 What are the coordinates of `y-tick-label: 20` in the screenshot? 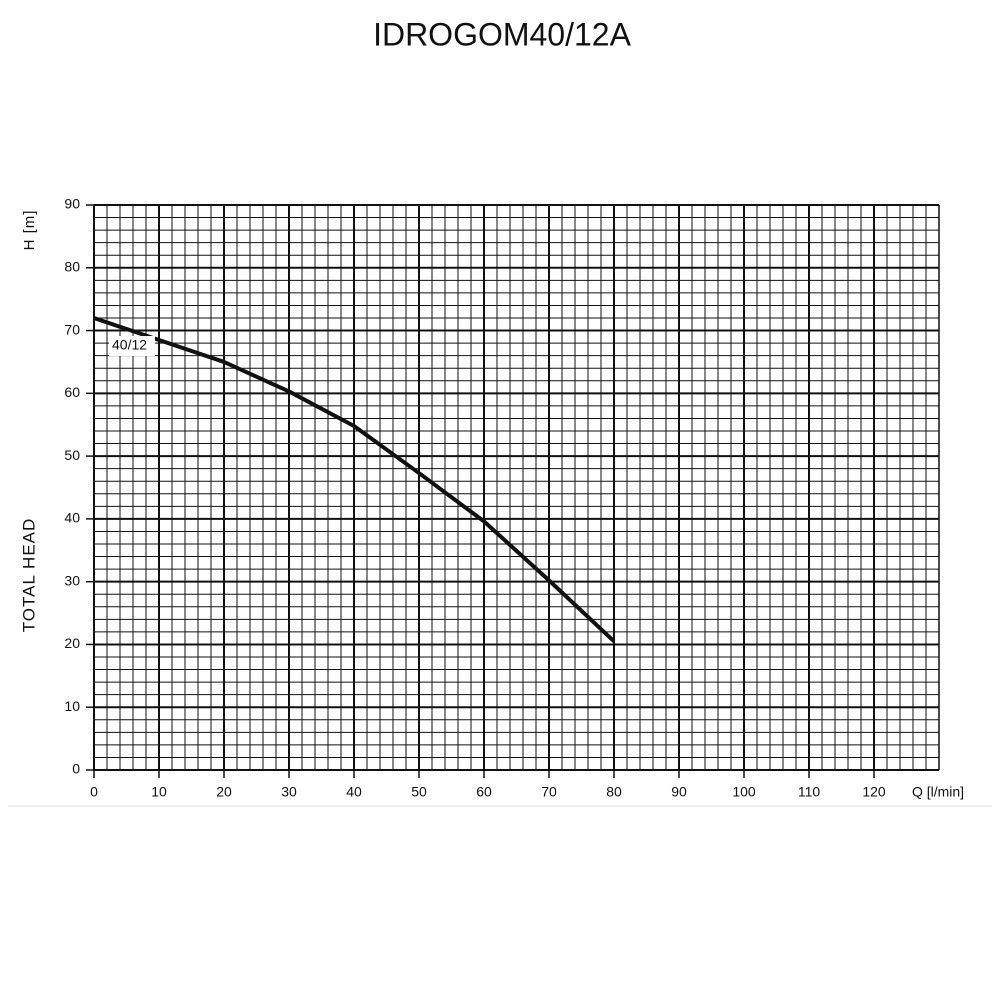 It's located at (72, 643).